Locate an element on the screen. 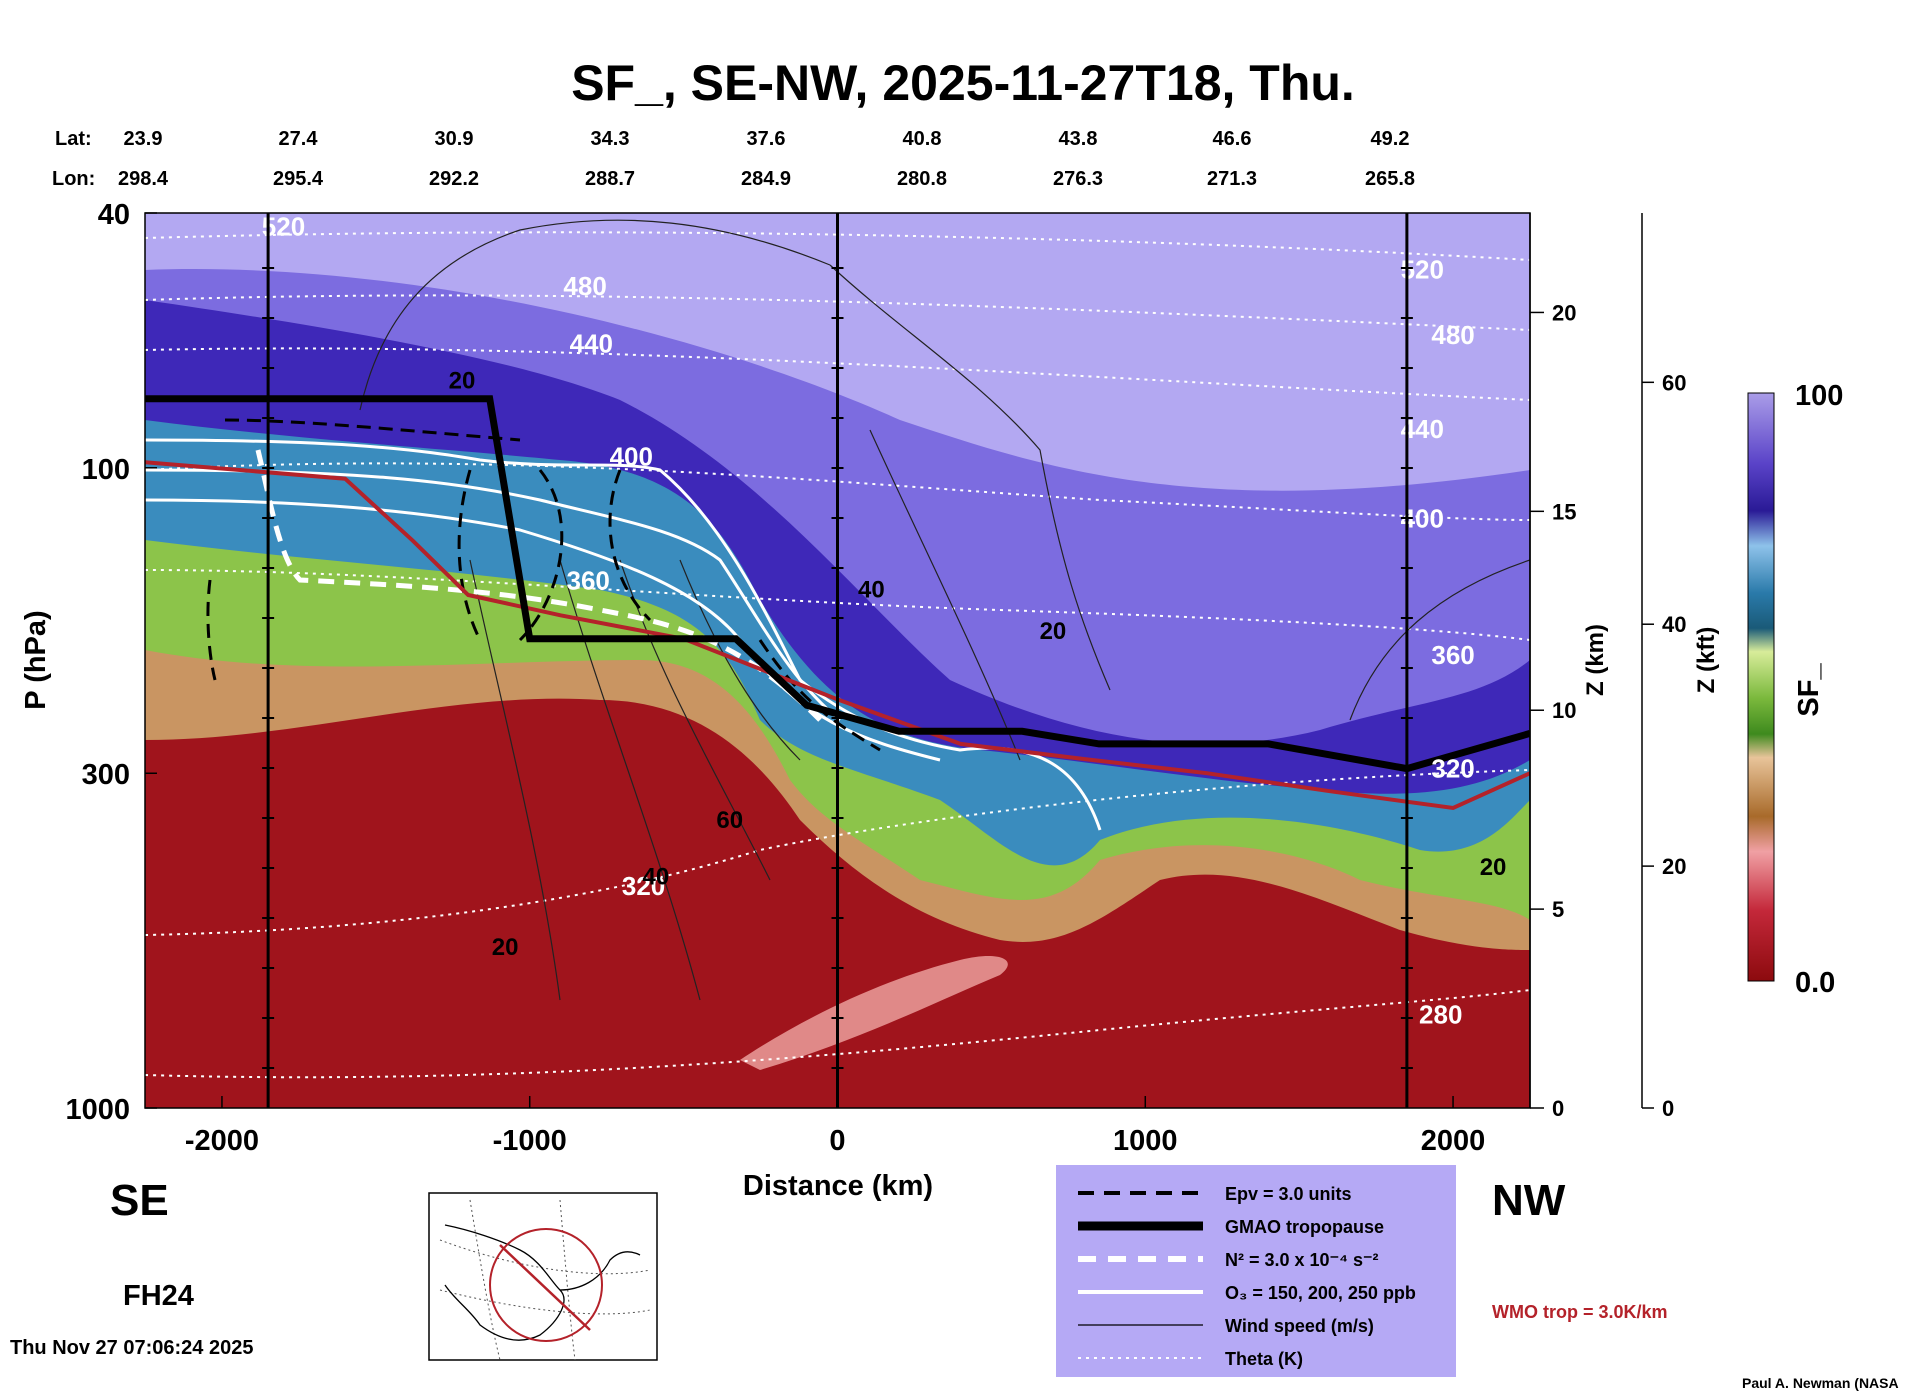  lon-value: 276.3 is located at coordinates (1078, 179).